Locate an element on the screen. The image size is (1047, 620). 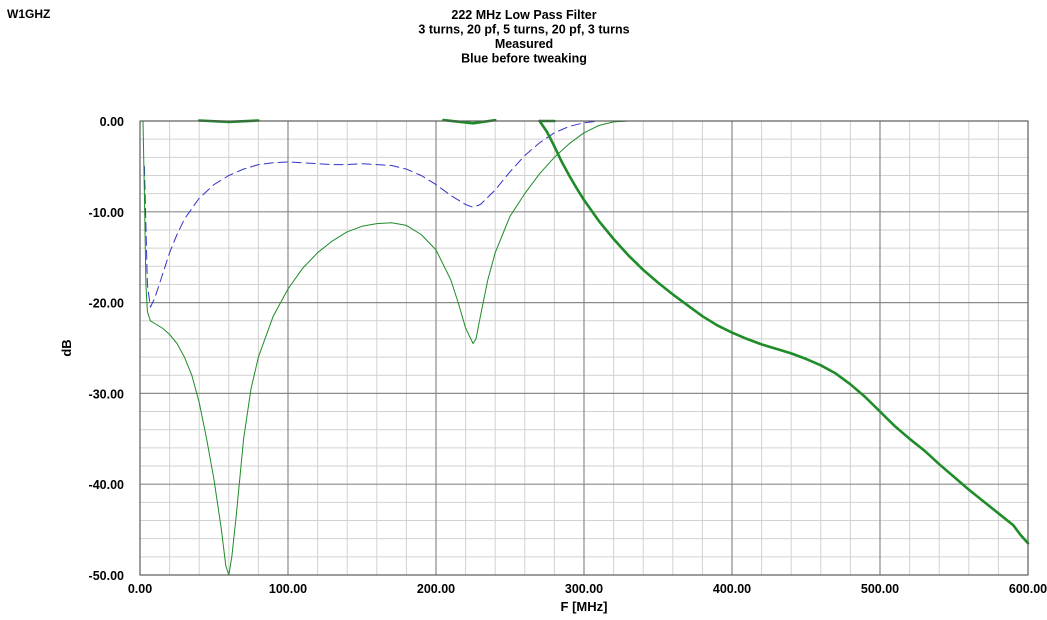
chart-title-line: Measured is located at coordinates (524, 44).